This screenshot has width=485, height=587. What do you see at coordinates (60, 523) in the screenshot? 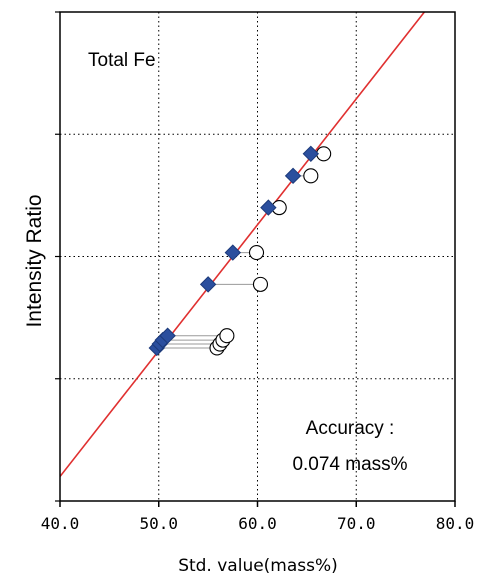
I see `x-tick-label-0: 40.0` at bounding box center [60, 523].